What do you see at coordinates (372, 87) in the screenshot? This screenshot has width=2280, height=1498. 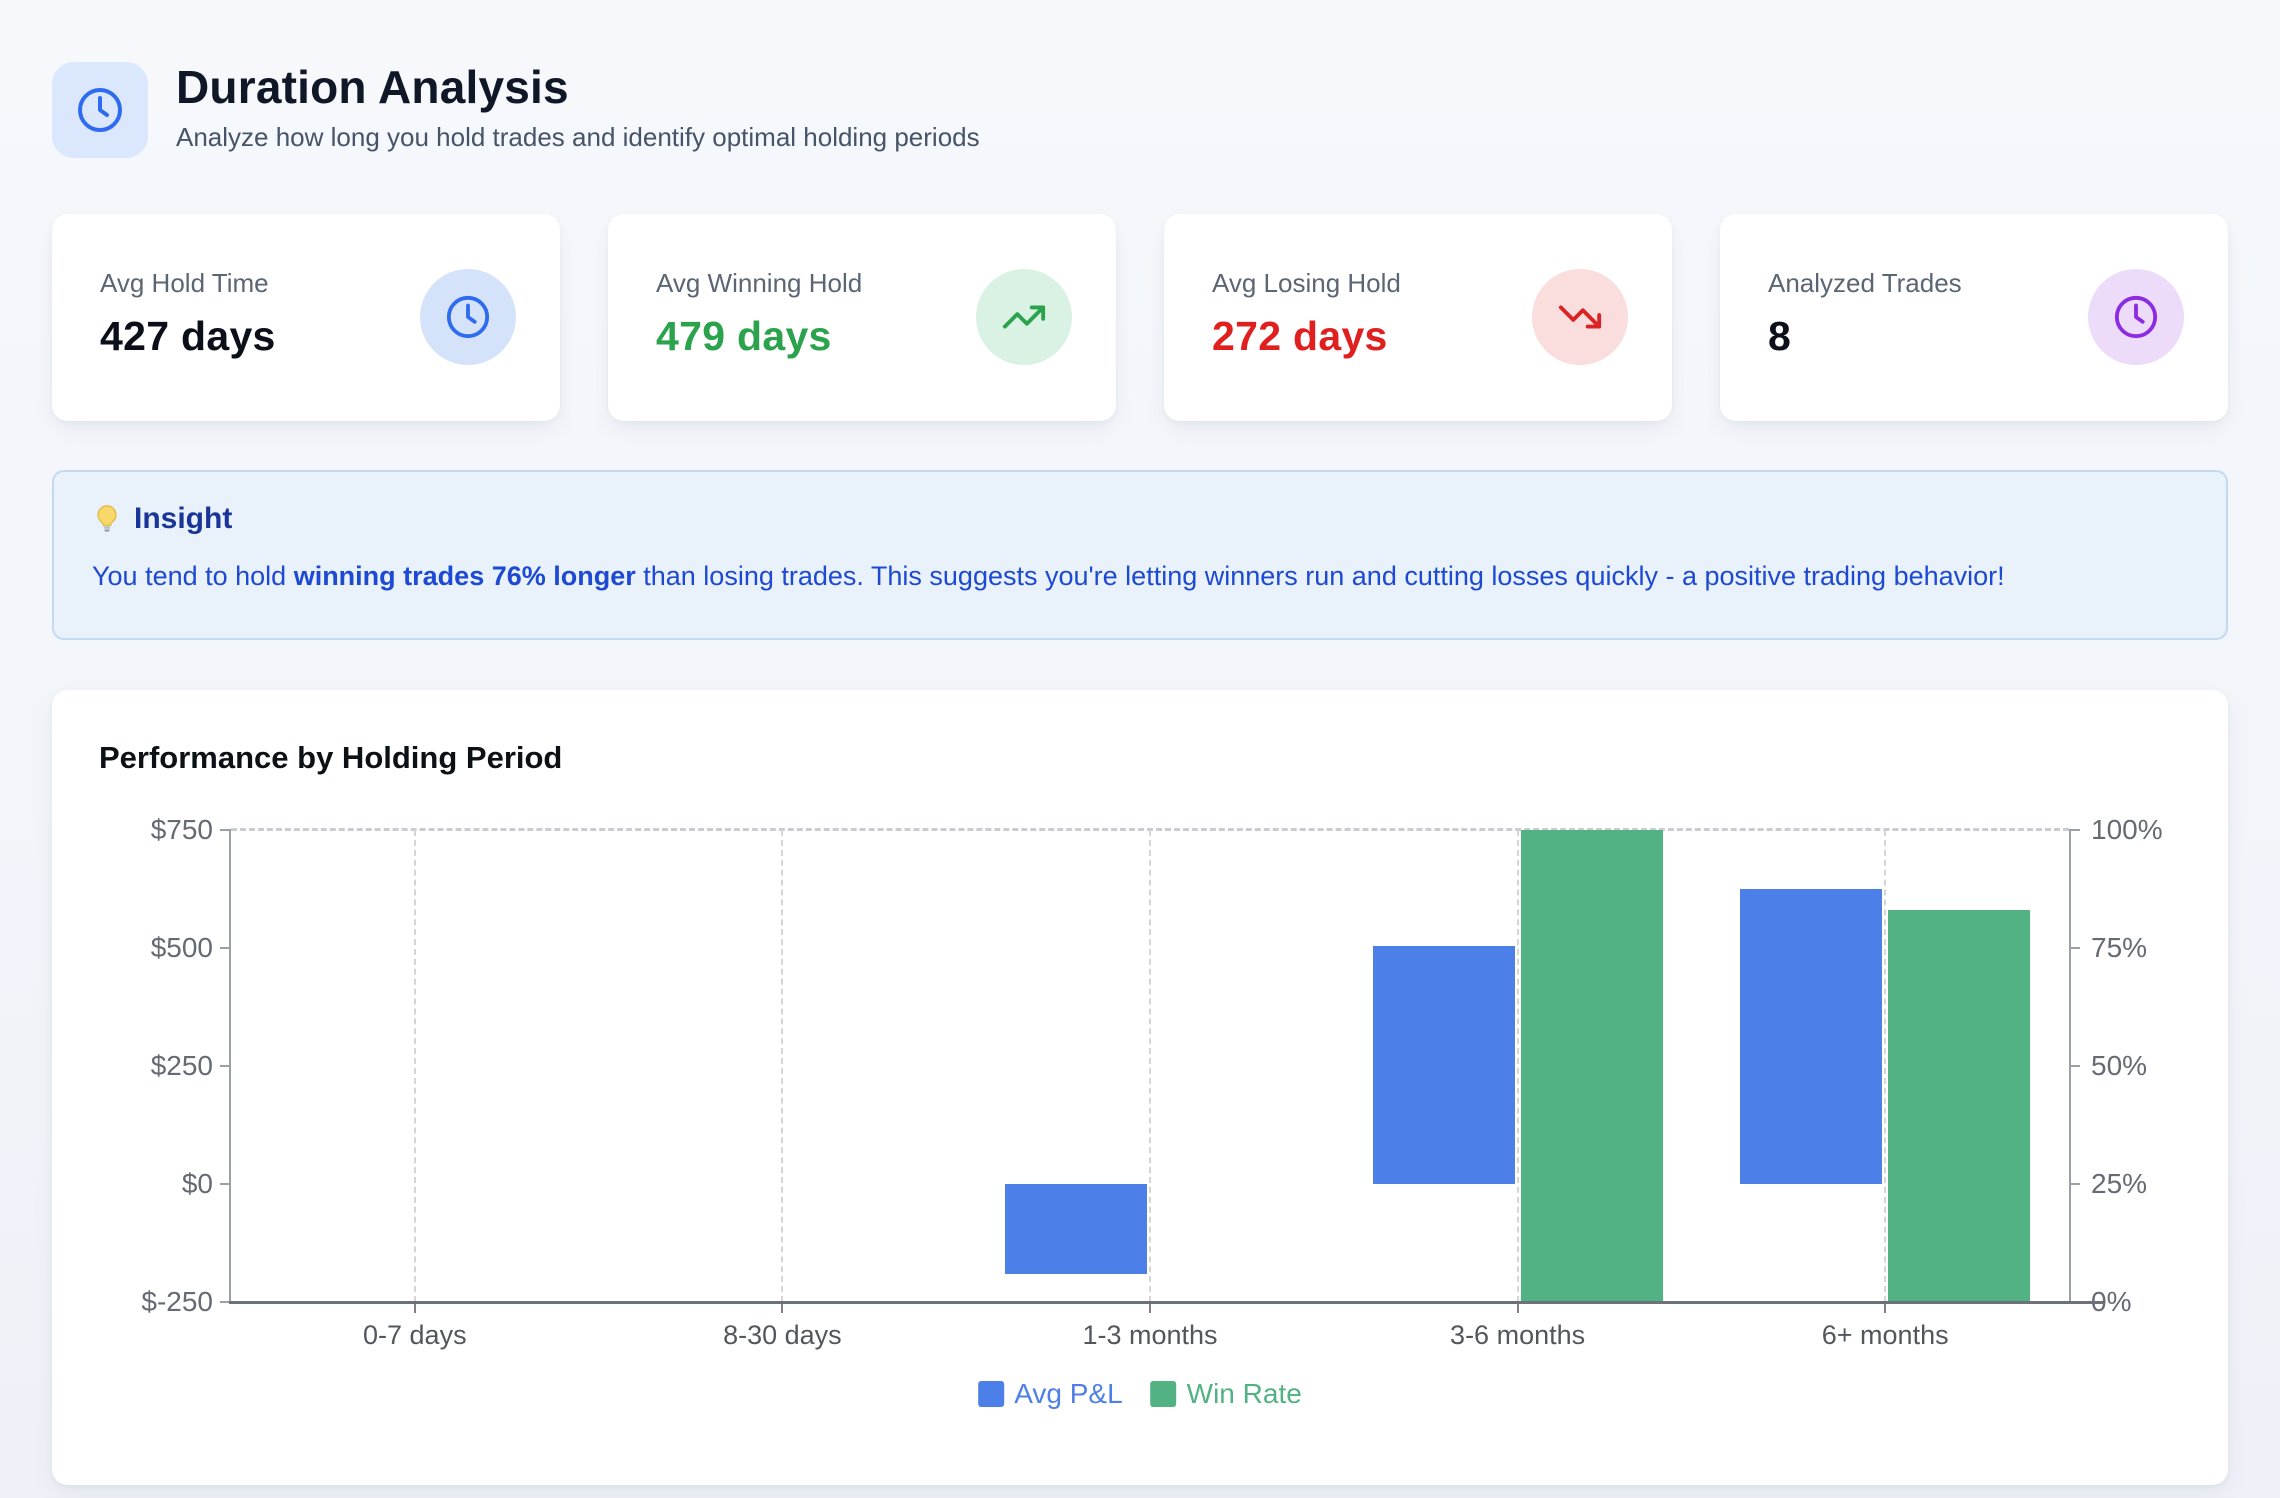 I see `page-title: Duration Analysis` at bounding box center [372, 87].